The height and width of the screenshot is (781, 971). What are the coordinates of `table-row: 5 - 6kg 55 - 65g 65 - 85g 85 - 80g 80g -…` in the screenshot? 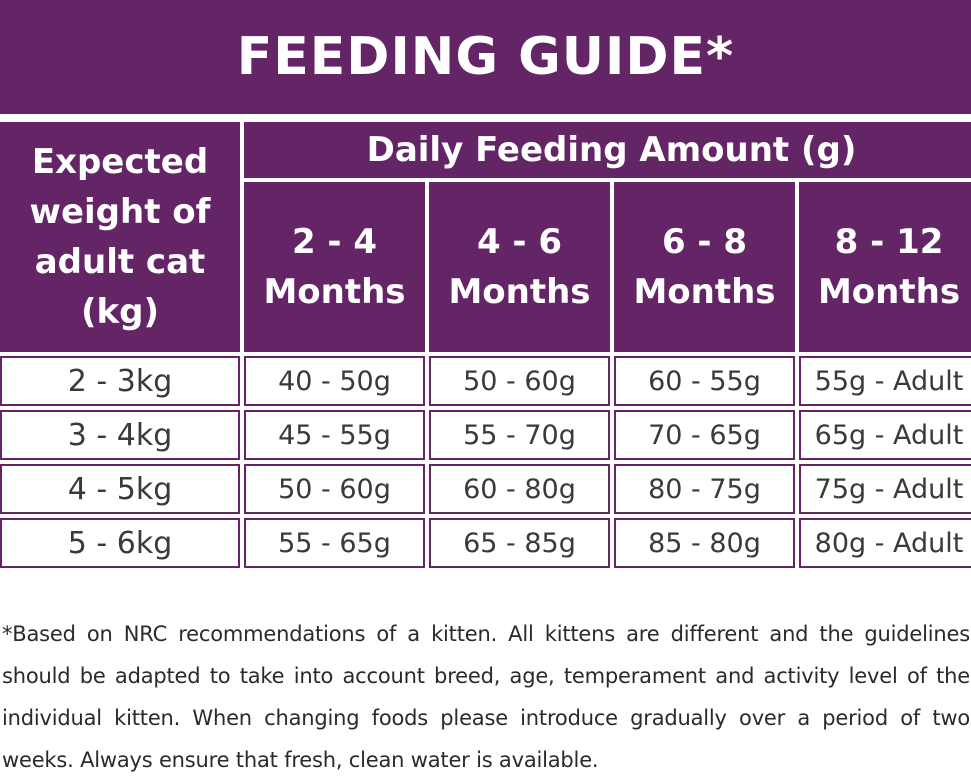 It's located at (485, 543).